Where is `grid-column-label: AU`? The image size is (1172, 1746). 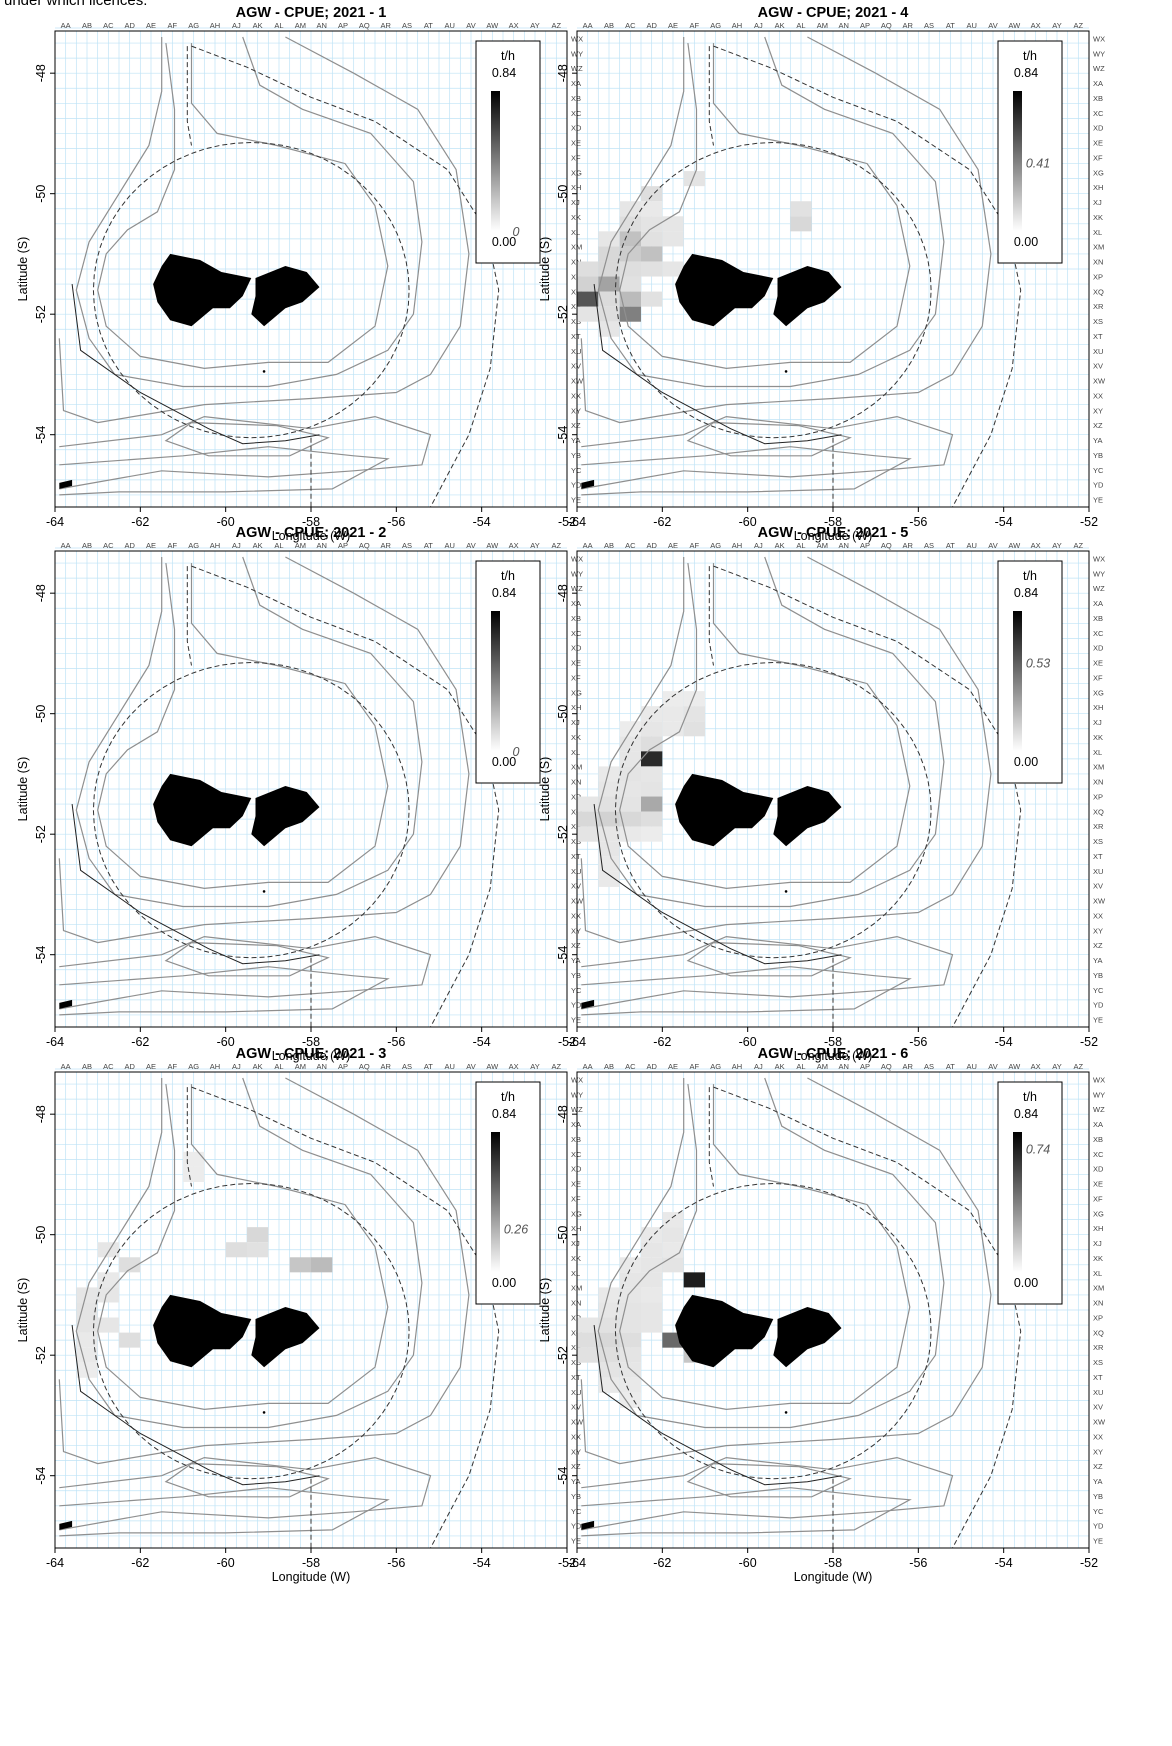
grid-column-label: AU is located at coordinates (449, 545).